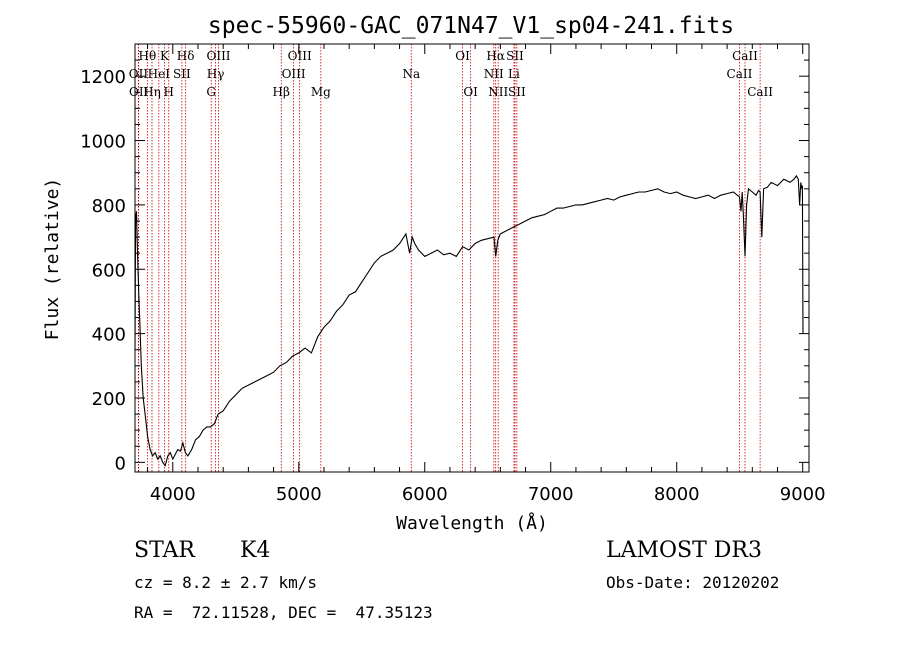 The height and width of the screenshot is (649, 900). What do you see at coordinates (281, 92) in the screenshot?
I see `line-marker-label: Hβ` at bounding box center [281, 92].